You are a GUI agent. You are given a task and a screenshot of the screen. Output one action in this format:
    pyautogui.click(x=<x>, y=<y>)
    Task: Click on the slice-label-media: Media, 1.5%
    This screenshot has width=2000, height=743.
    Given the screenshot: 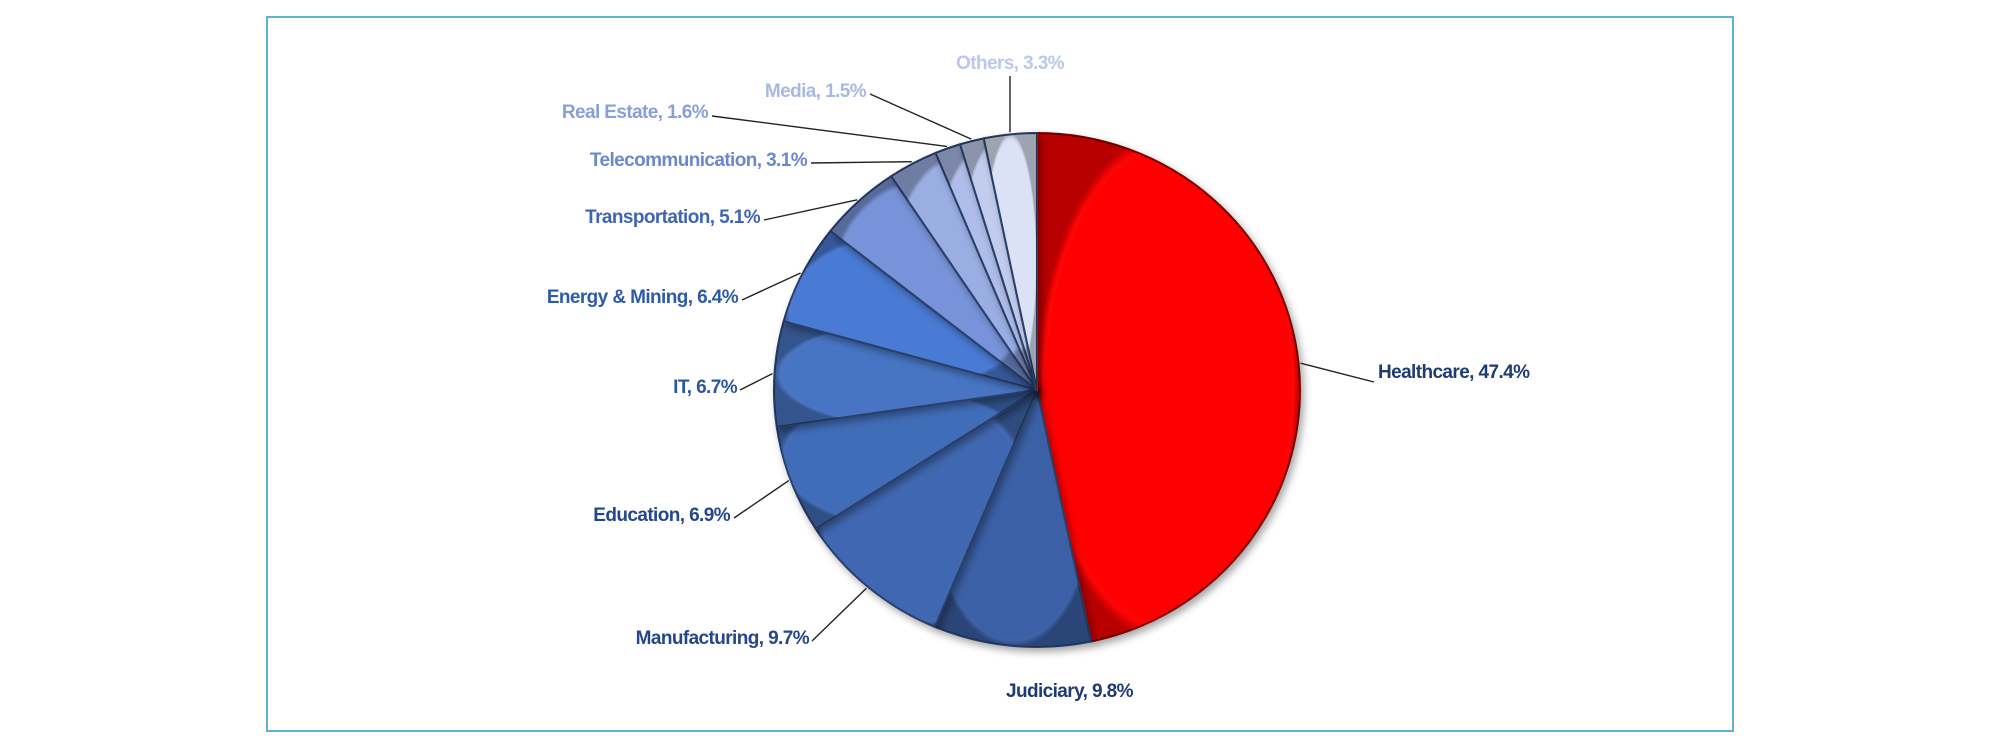 What is the action you would take?
    pyautogui.click(x=816, y=91)
    